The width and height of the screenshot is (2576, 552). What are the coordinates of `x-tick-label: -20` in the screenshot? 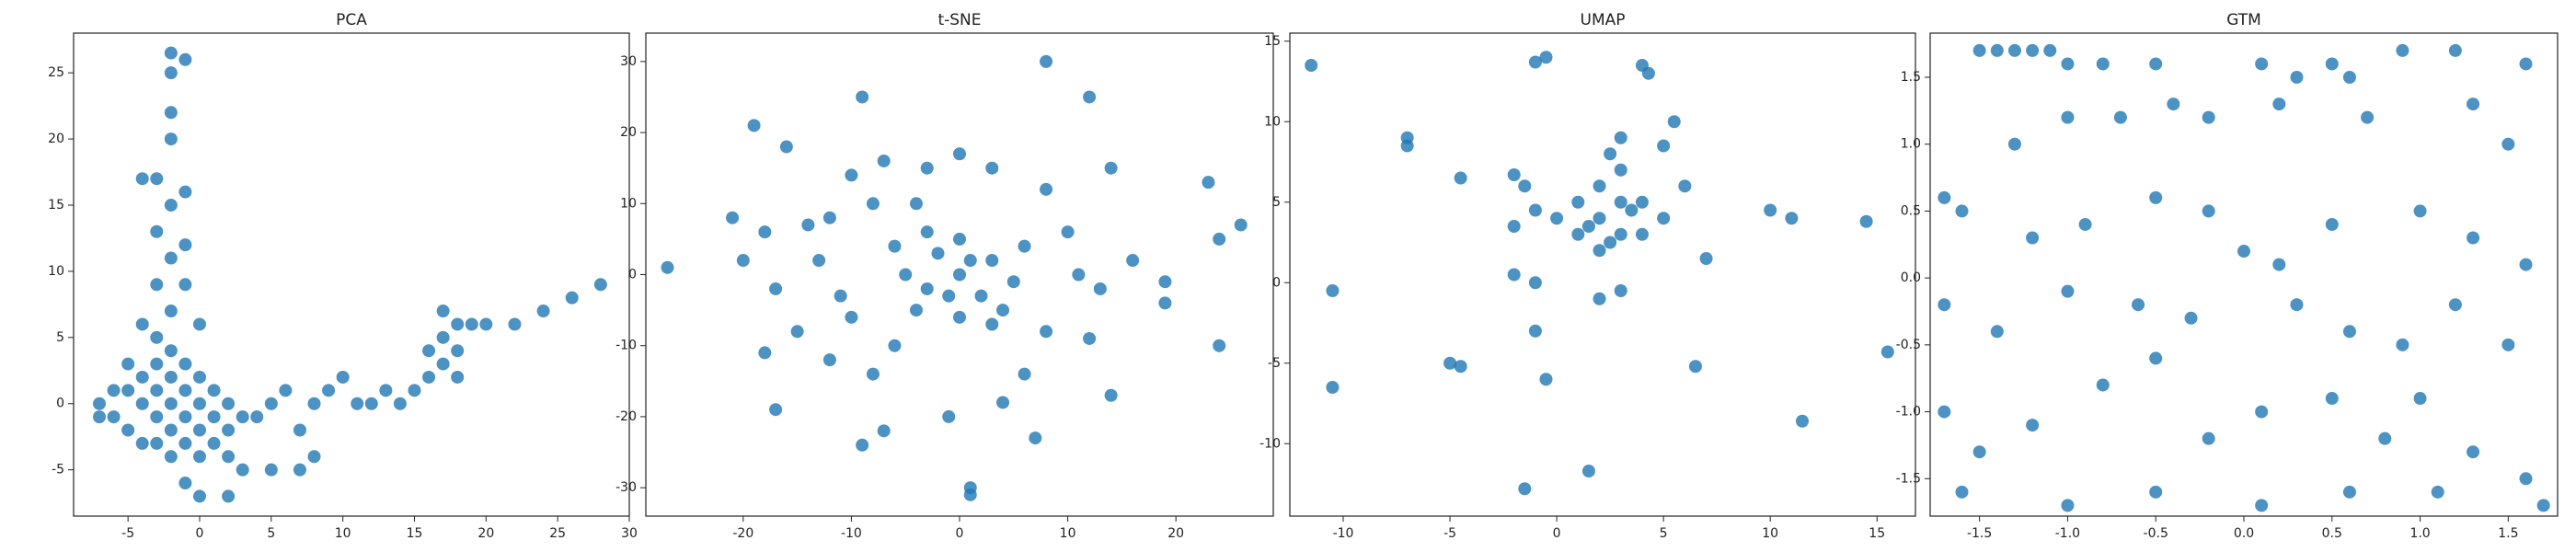 It's located at (742, 533).